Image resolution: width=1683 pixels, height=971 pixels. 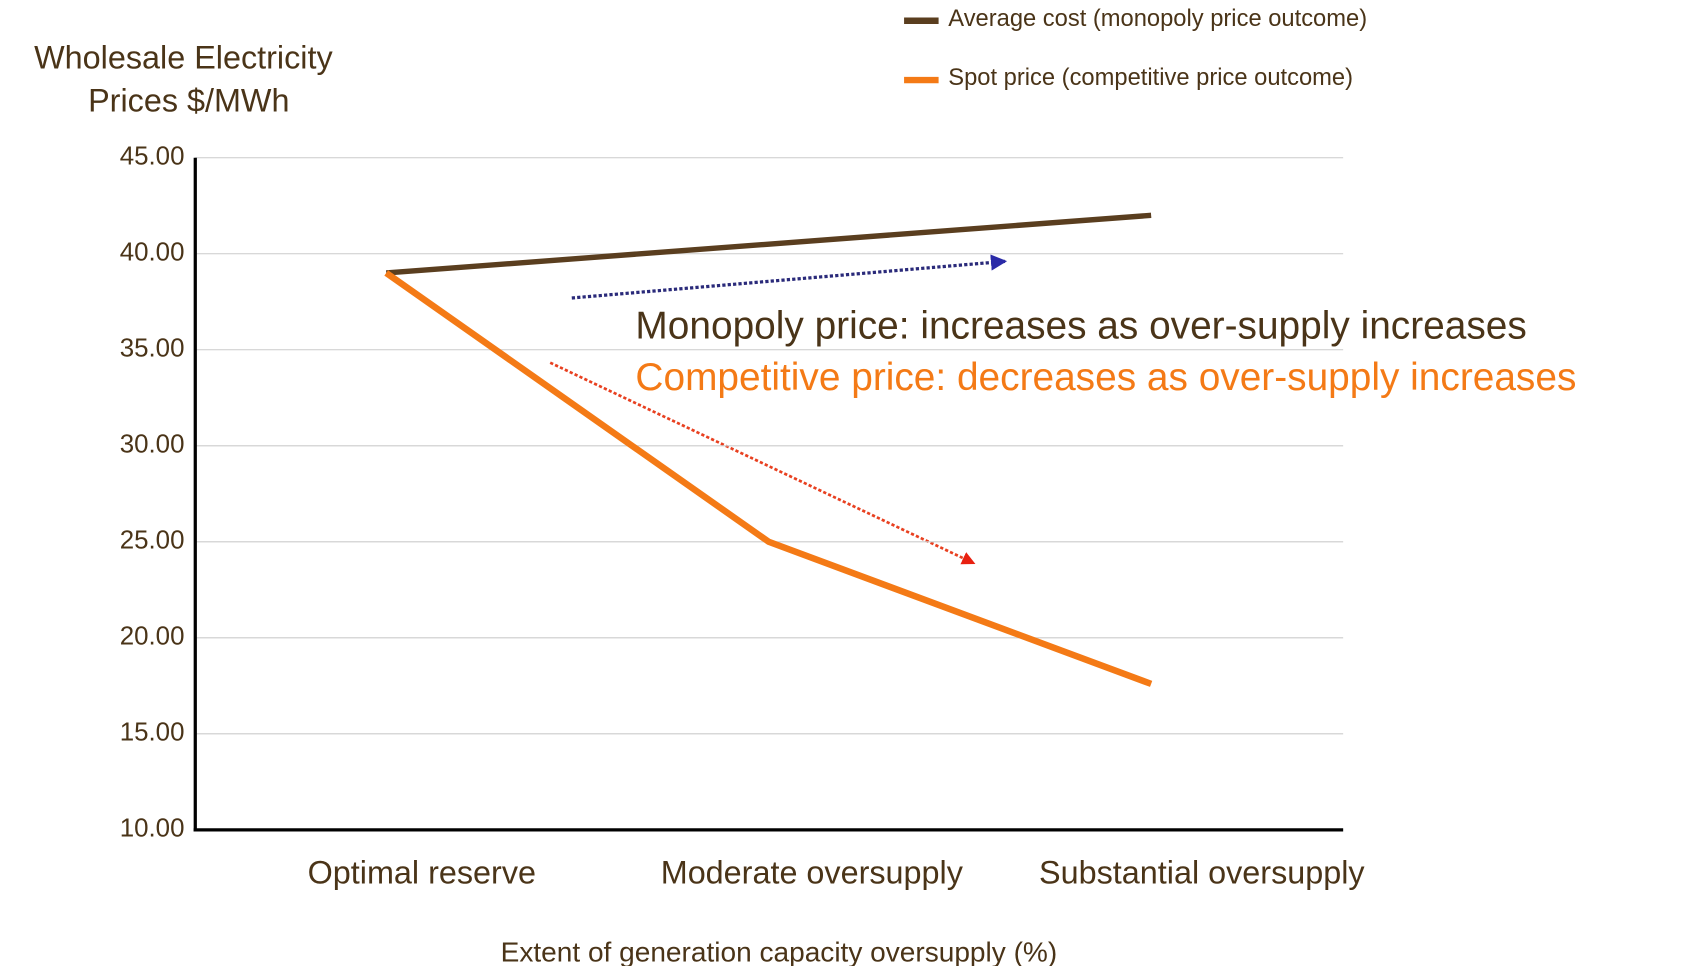 What do you see at coordinates (422, 873) in the screenshot?
I see `x-tick-label: Optimal reserve` at bounding box center [422, 873].